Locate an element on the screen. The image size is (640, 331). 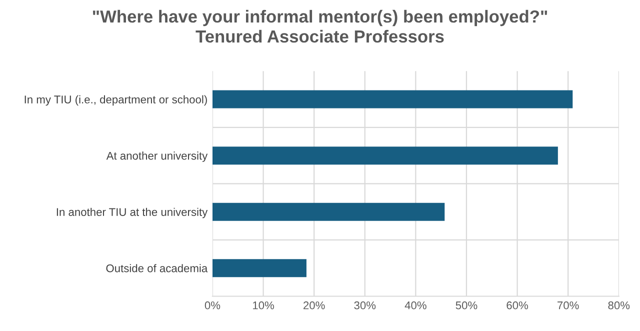
x-tick-label: 60% is located at coordinates (517, 305).